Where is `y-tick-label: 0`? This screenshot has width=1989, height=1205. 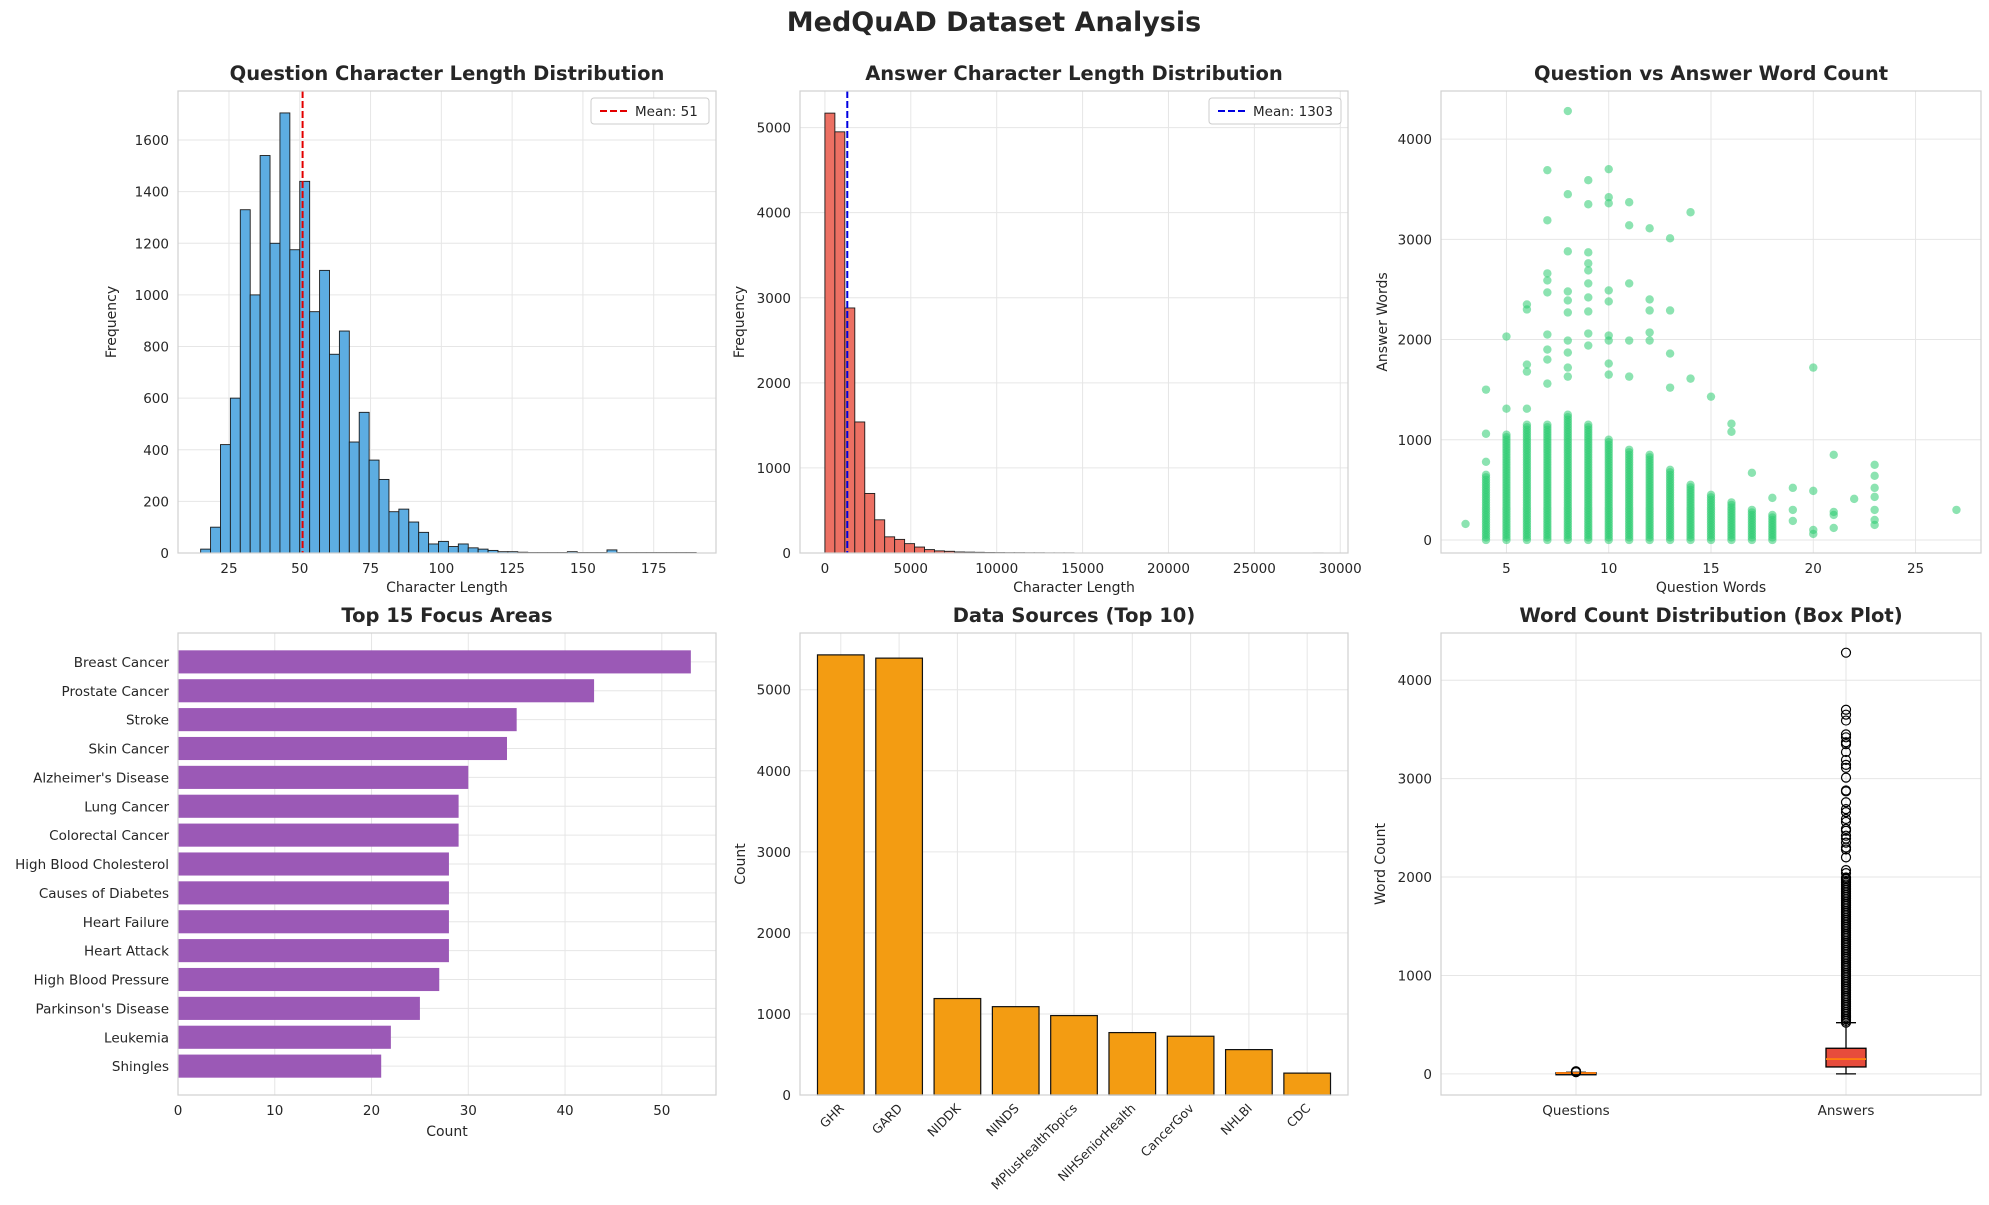
y-tick-label: 0 is located at coordinates (786, 1096).